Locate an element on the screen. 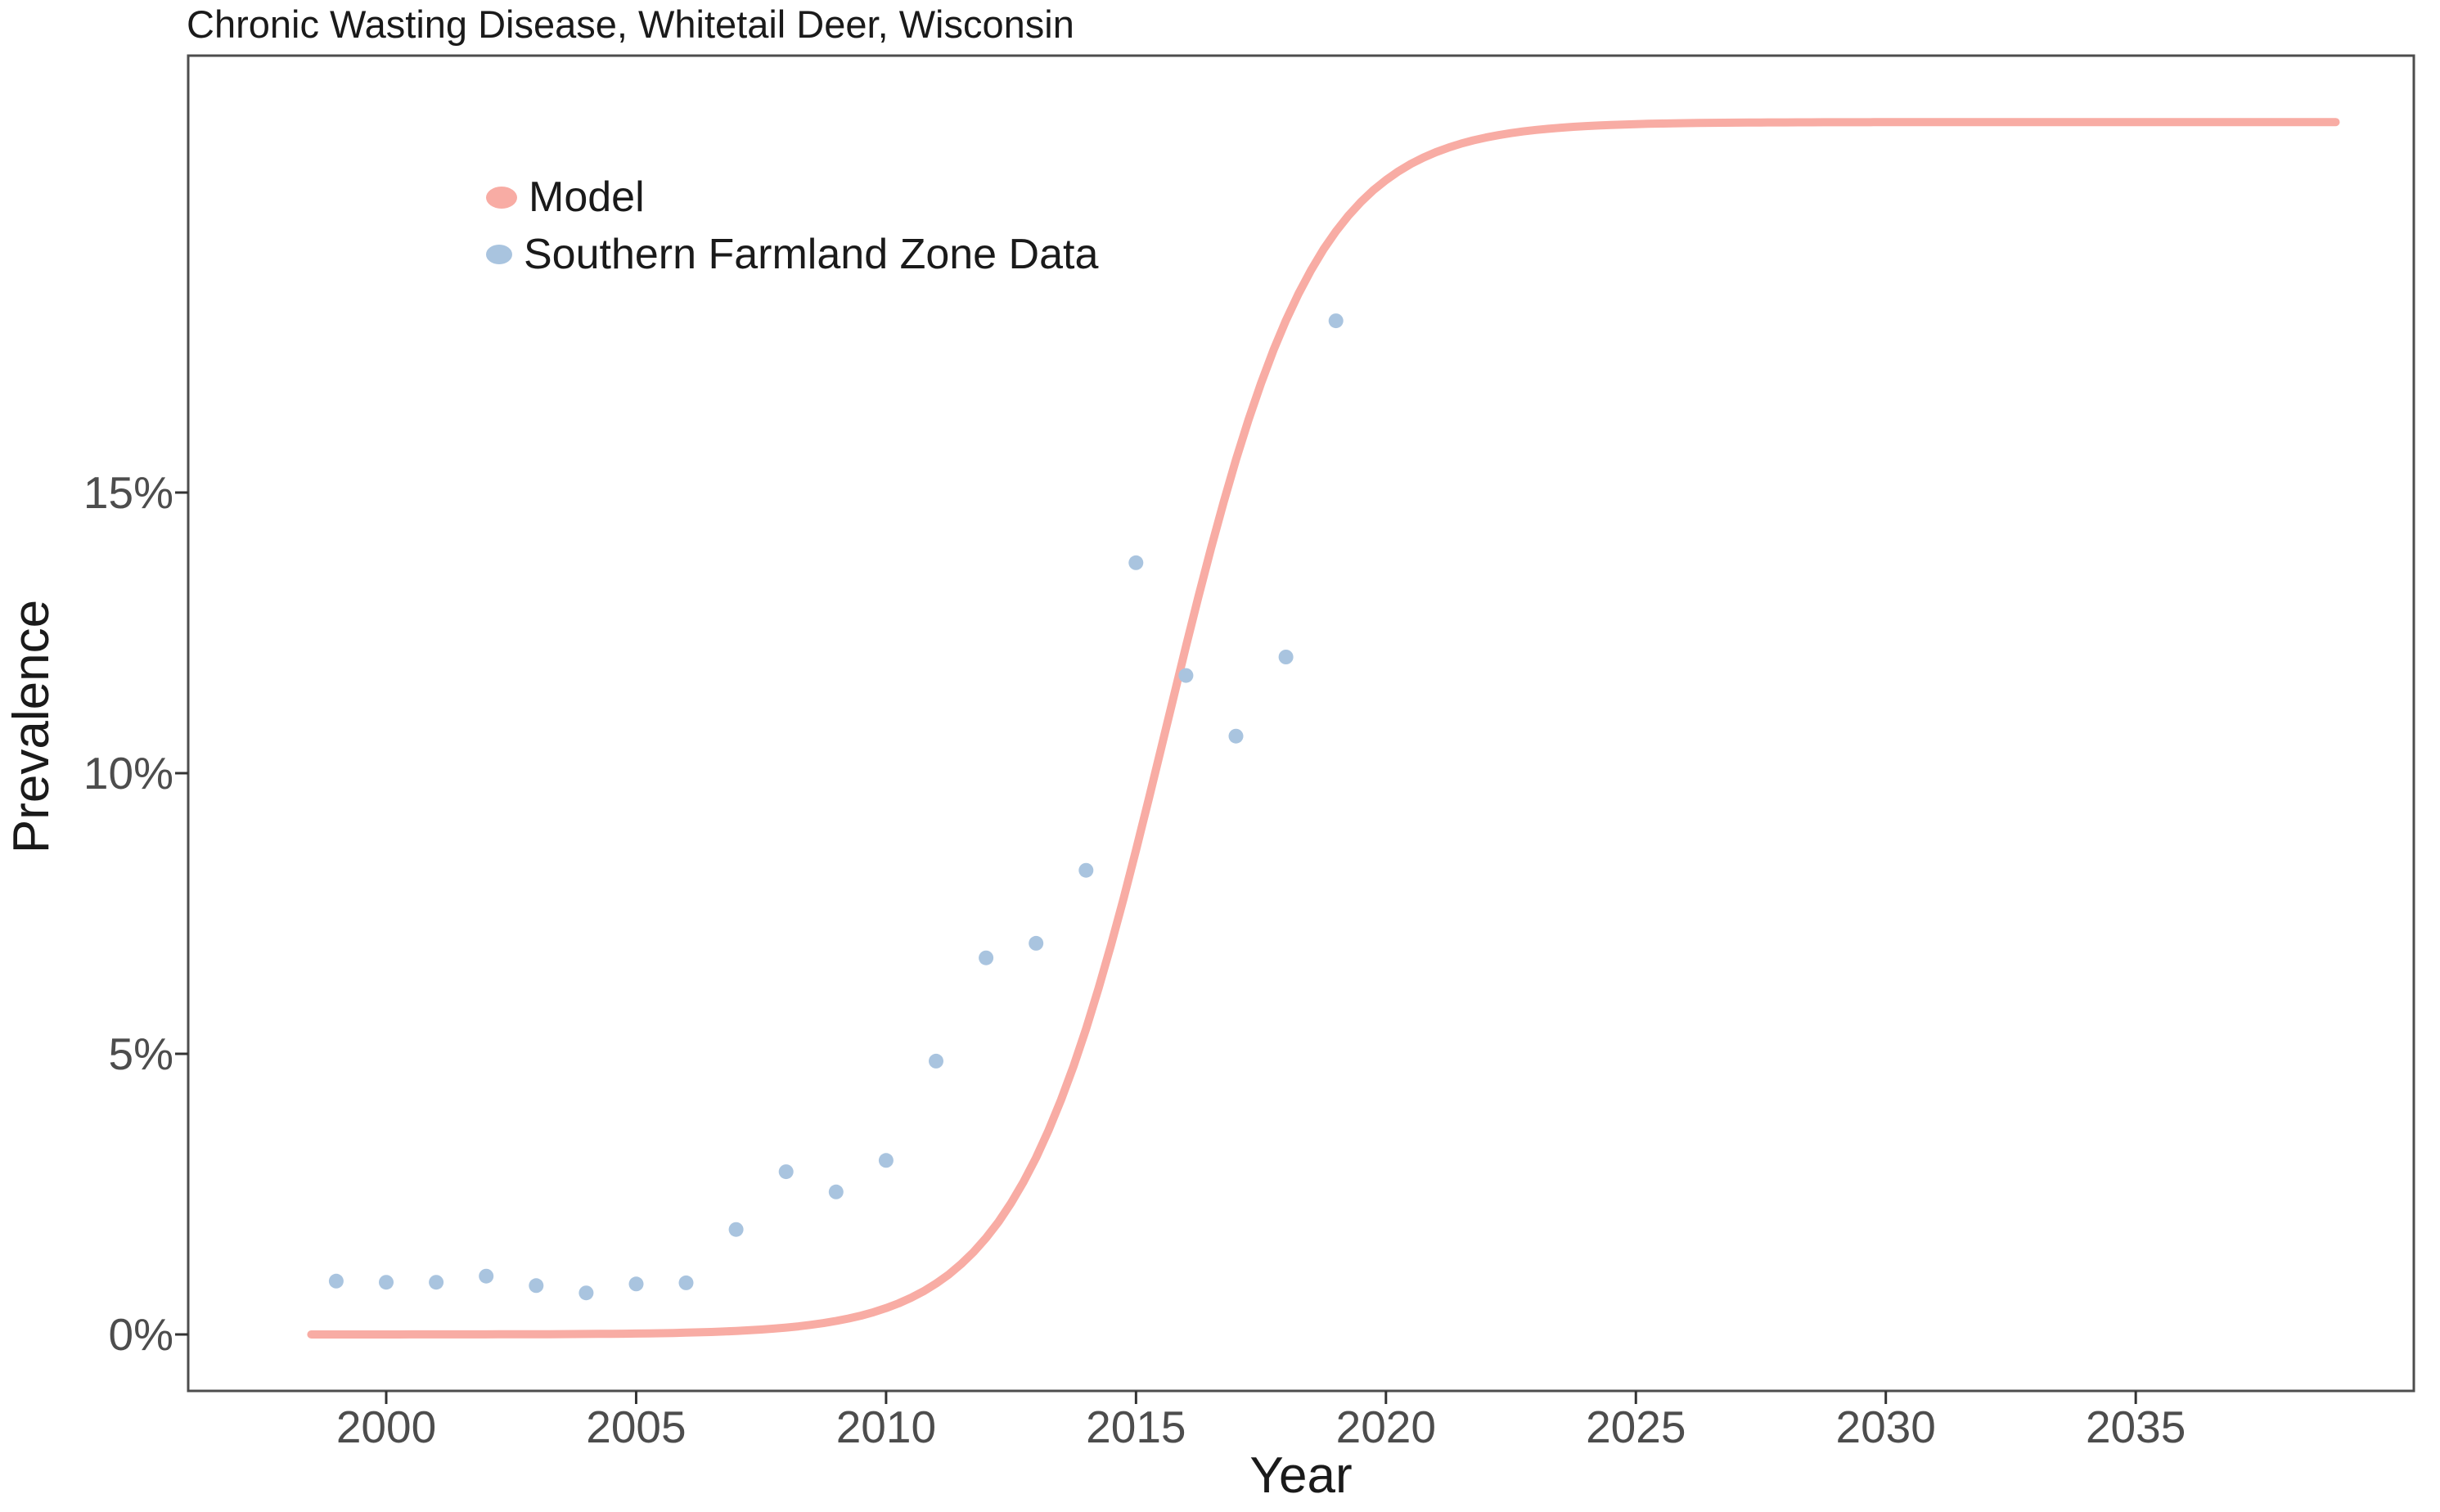 Image resolution: width=2440 pixels, height=1512 pixels. x-tick-label: 2025 is located at coordinates (1636, 1427).